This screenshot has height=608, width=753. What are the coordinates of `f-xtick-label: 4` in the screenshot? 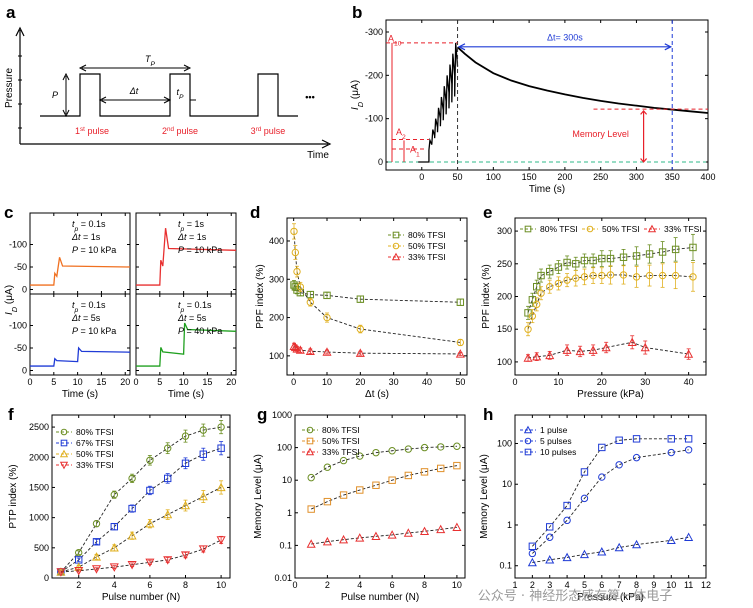 It's located at (114, 585).